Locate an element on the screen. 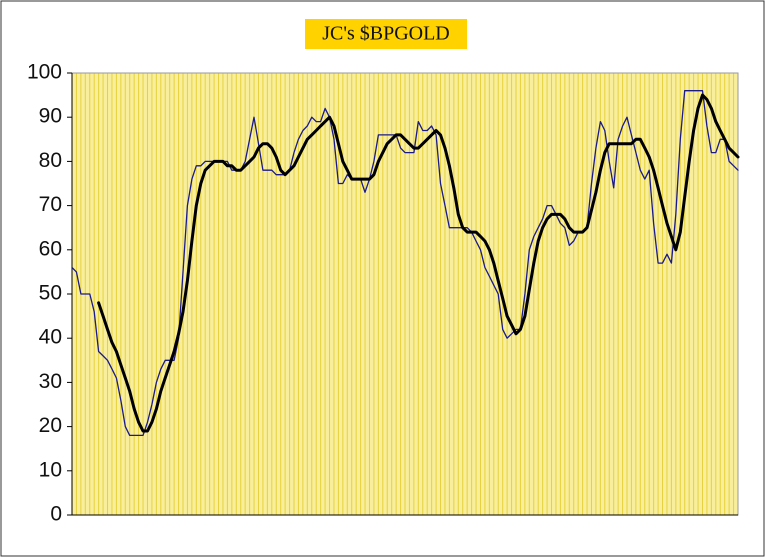  y-tick-label: 80 is located at coordinates (50, 160).